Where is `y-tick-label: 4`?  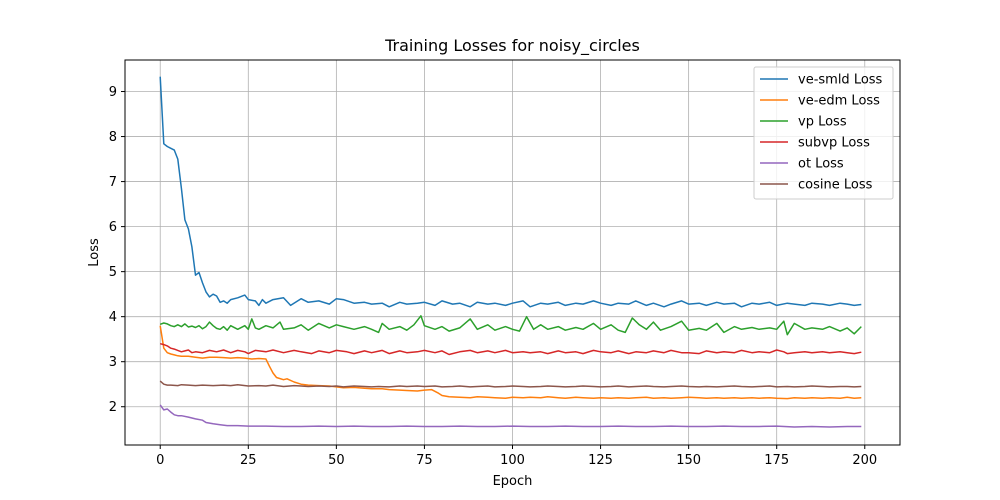 y-tick-label: 4 is located at coordinates (113, 317).